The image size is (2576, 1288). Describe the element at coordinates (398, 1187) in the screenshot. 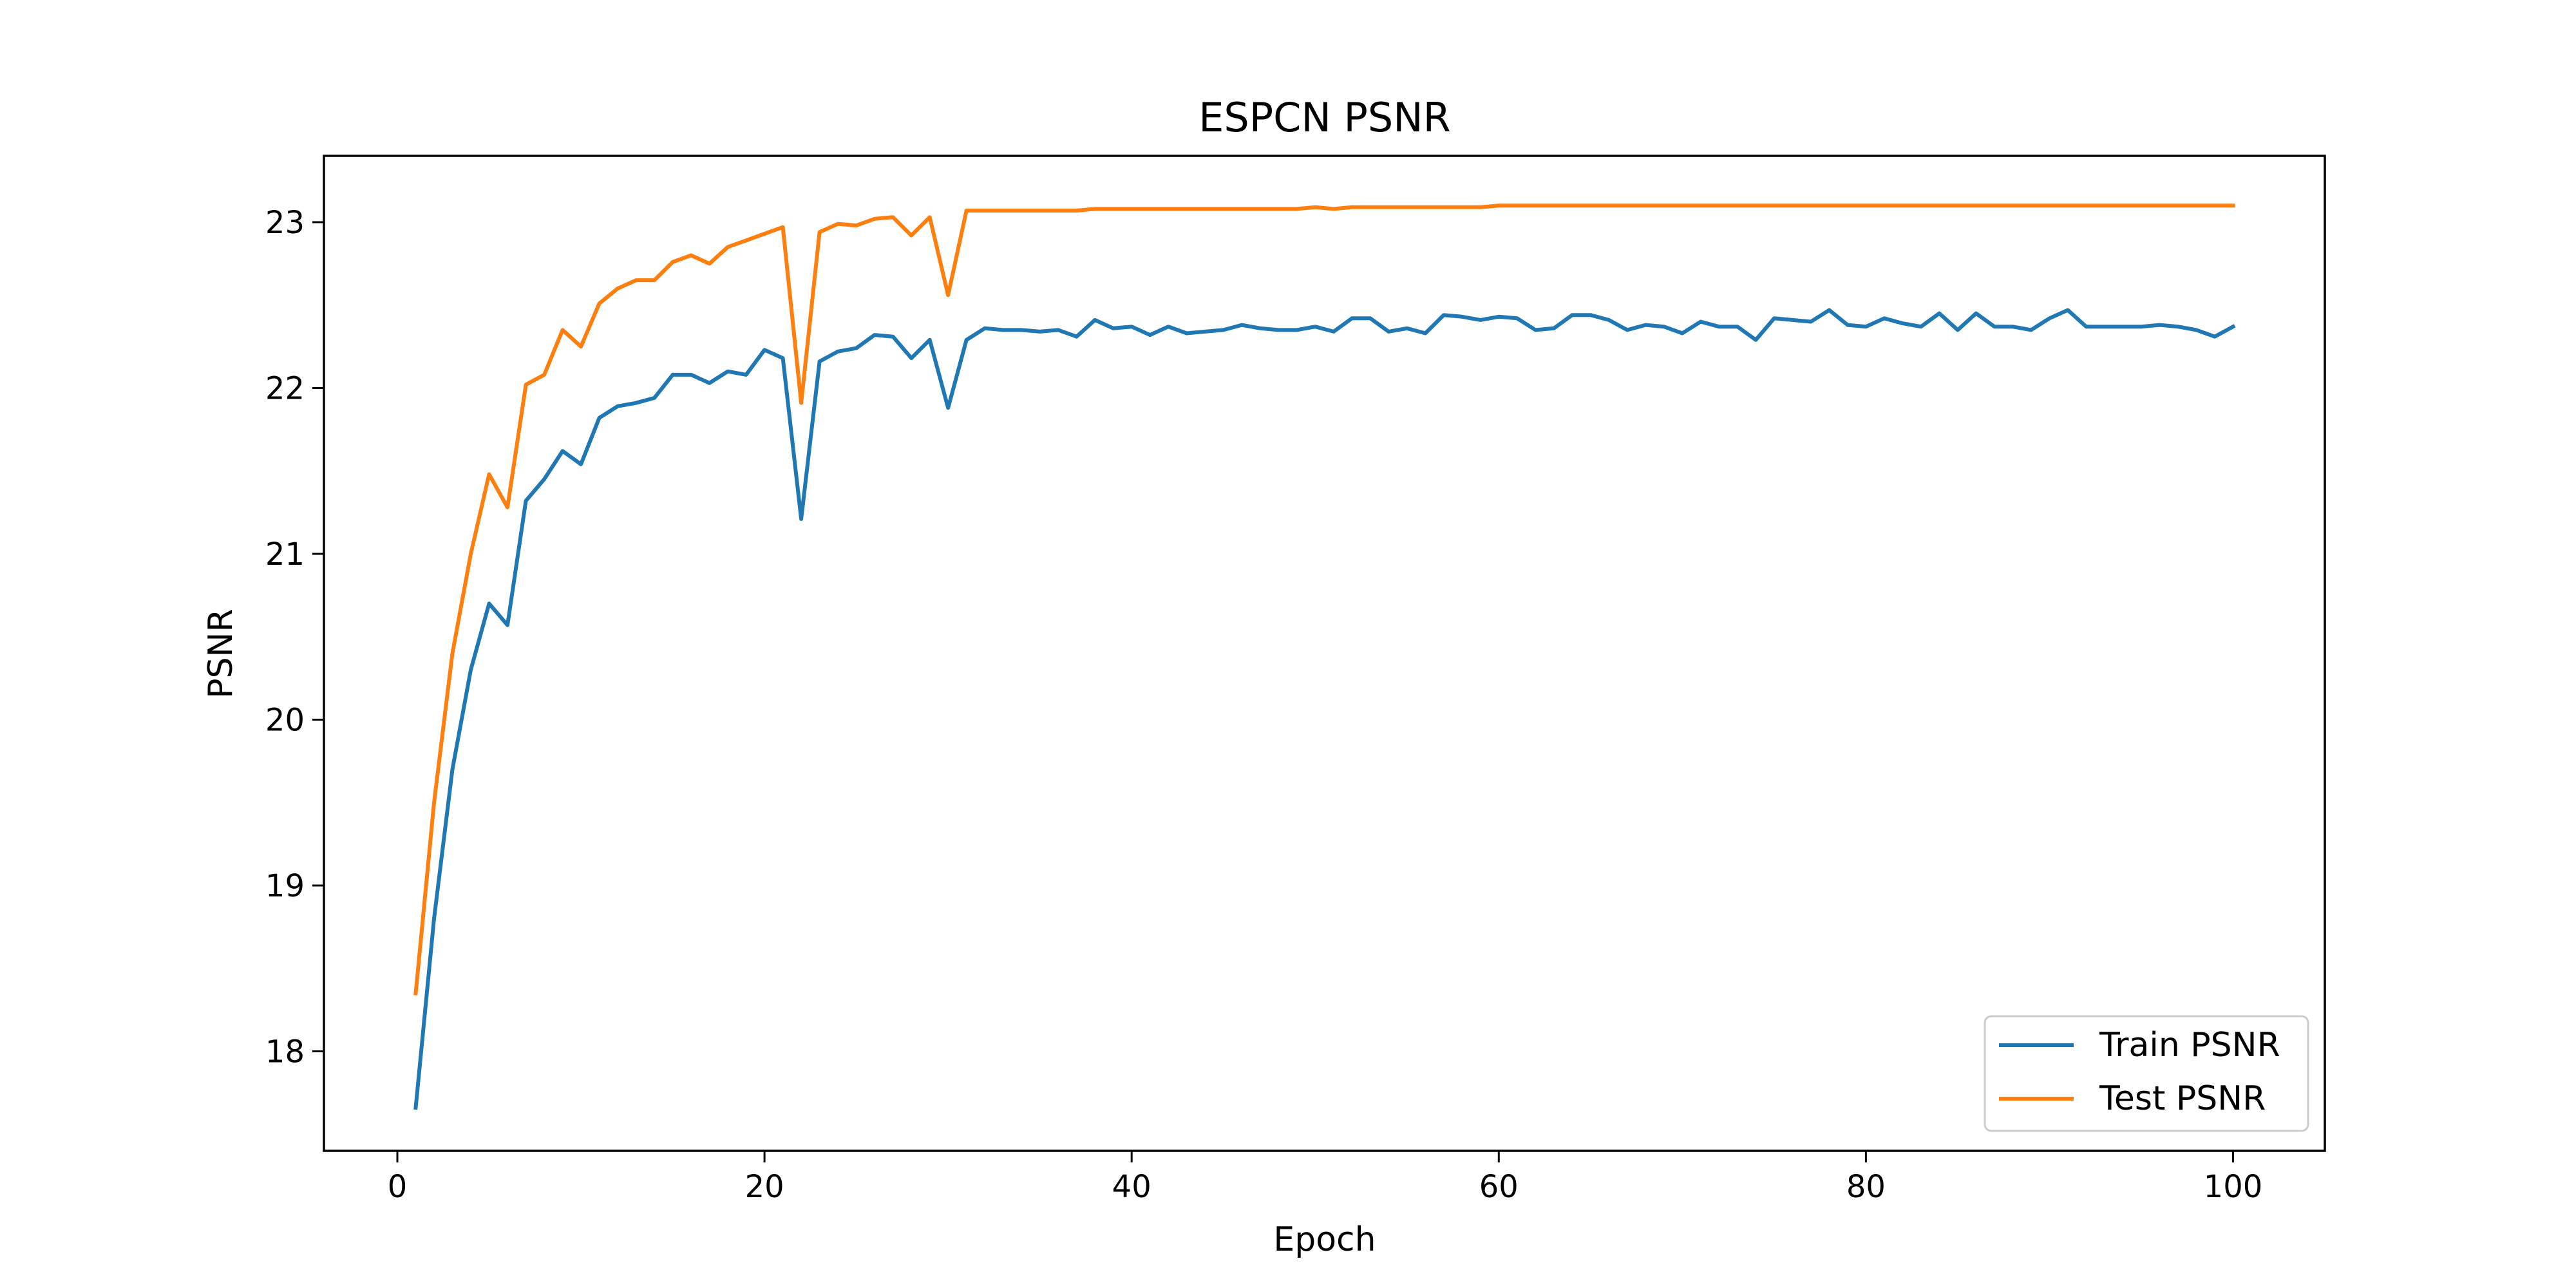

I see `x-tick-label: 0` at that location.